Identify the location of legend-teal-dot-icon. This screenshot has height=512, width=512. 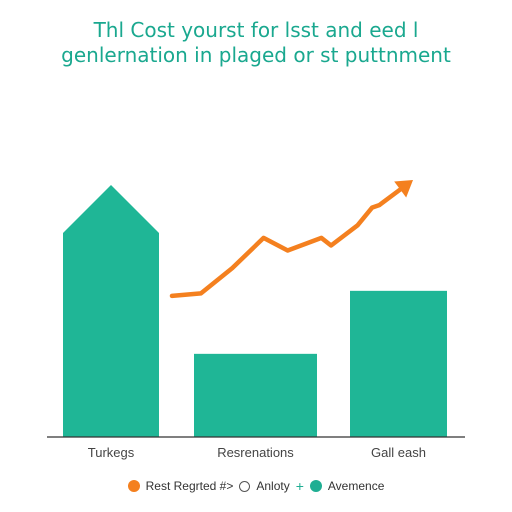
(315, 486).